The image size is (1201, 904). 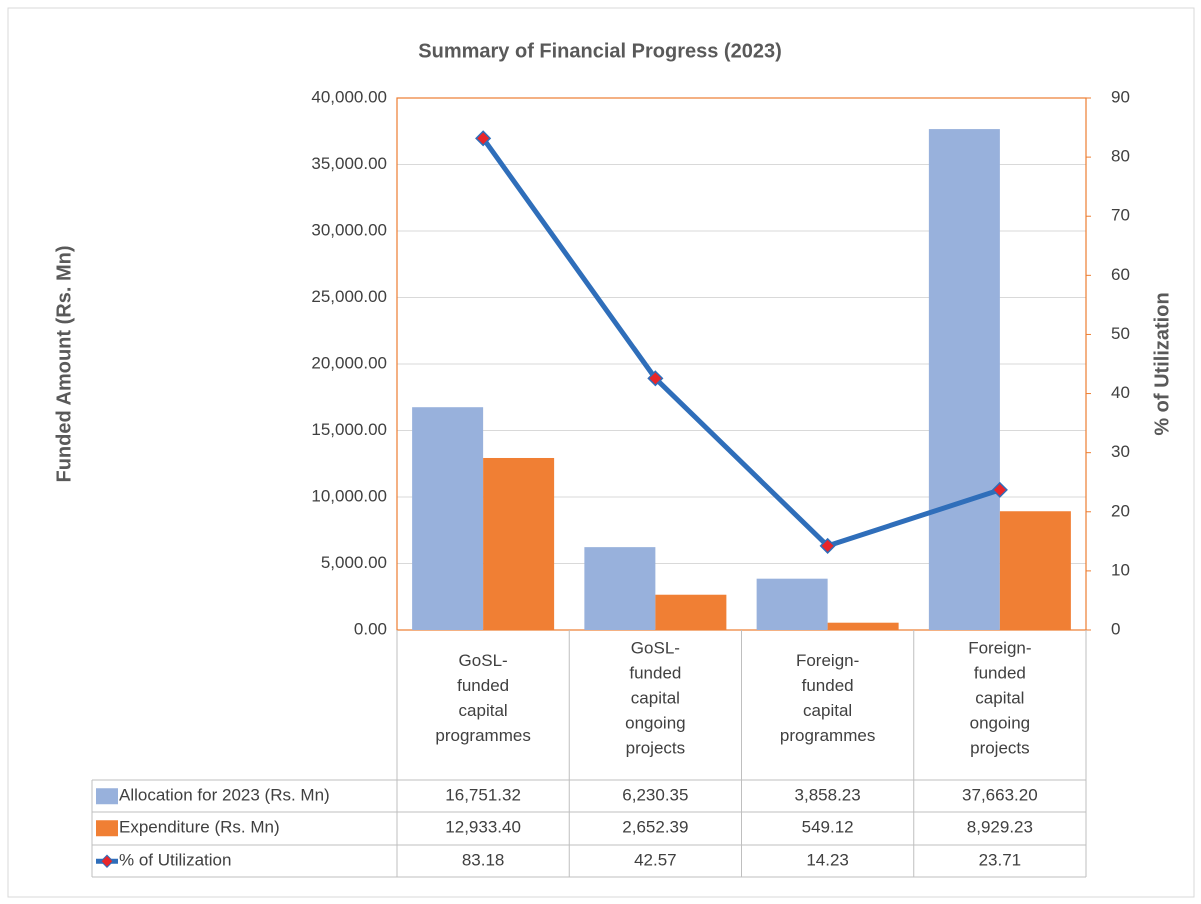 What do you see at coordinates (827, 698) in the screenshot?
I see `x-tick-label: Foreign-funded capital programmes` at bounding box center [827, 698].